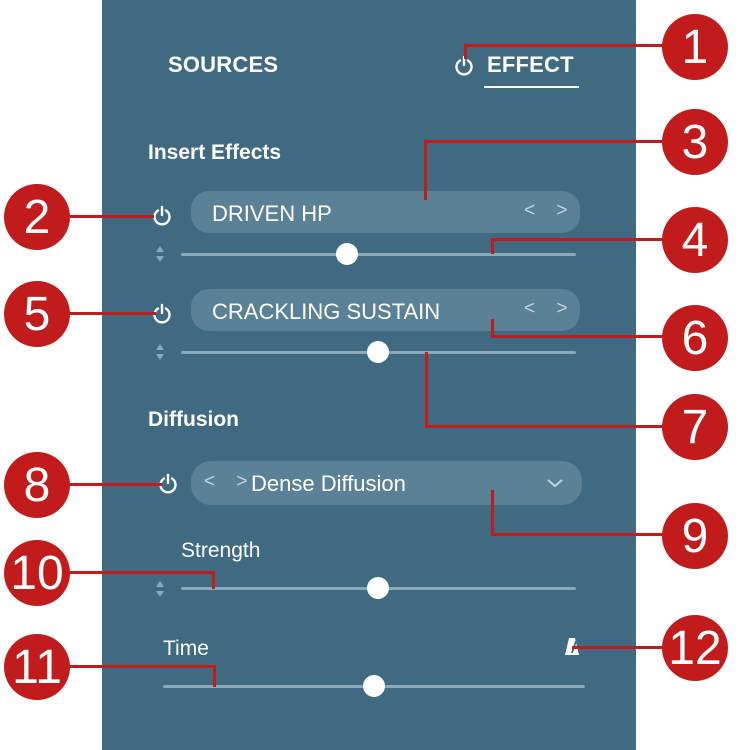 The width and height of the screenshot is (742, 750). Describe the element at coordinates (115, 484) in the screenshot. I see `callout-8-line` at that location.